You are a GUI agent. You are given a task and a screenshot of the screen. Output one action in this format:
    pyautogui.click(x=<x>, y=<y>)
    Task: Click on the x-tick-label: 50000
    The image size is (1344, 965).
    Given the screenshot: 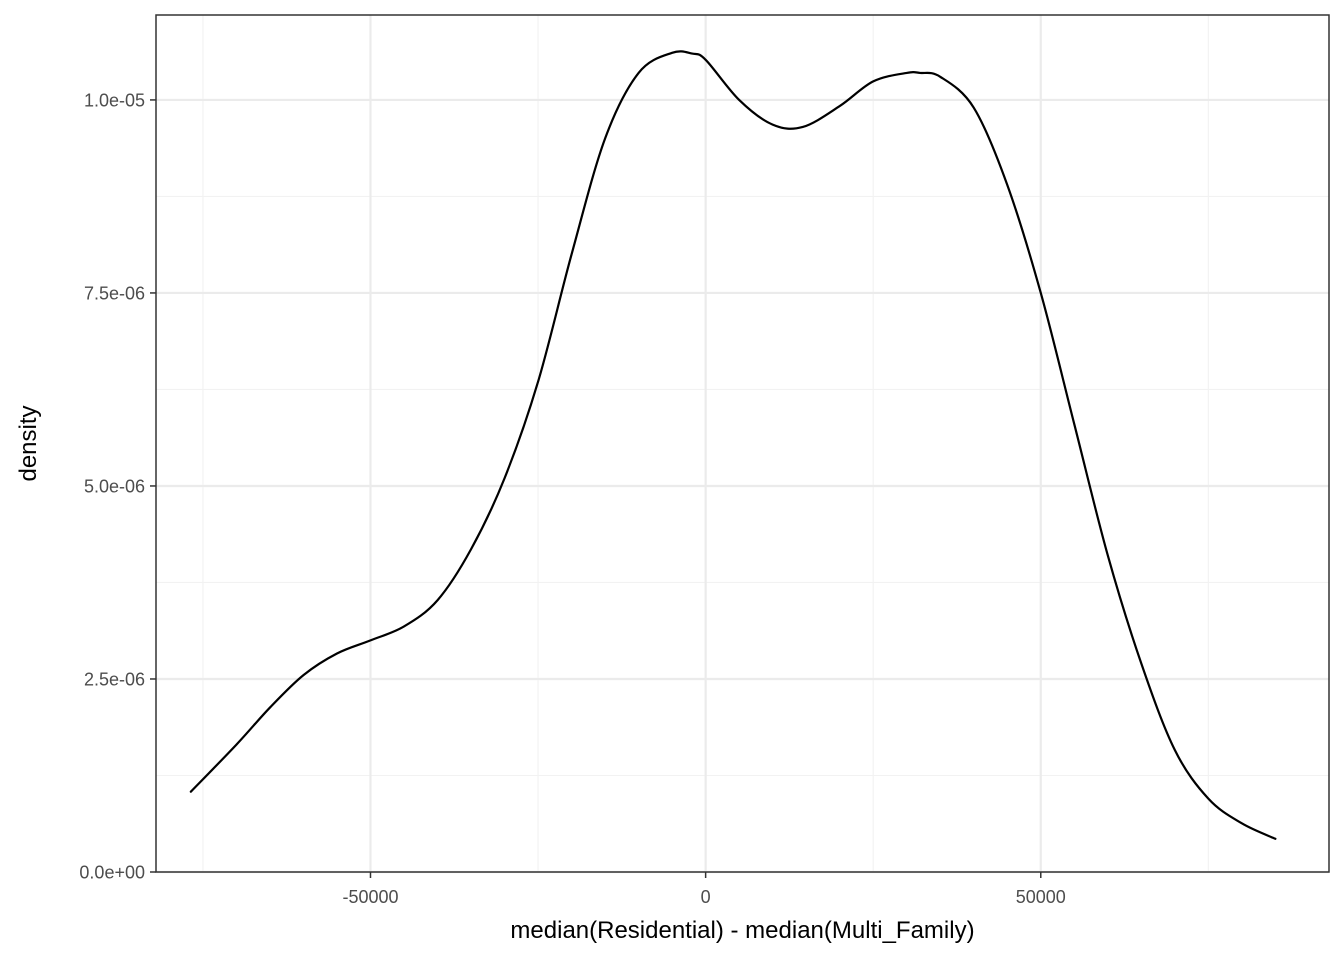 What is the action you would take?
    pyautogui.click(x=1041, y=897)
    